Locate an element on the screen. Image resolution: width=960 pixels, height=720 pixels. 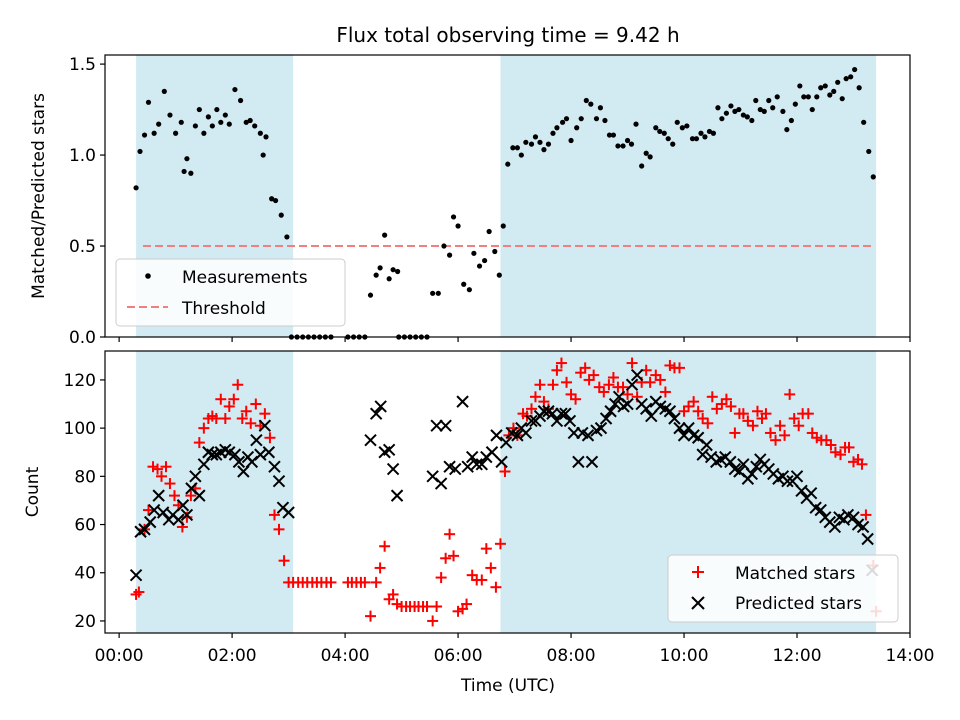
bottom-y-axis-label: Count is located at coordinates (33, 491).